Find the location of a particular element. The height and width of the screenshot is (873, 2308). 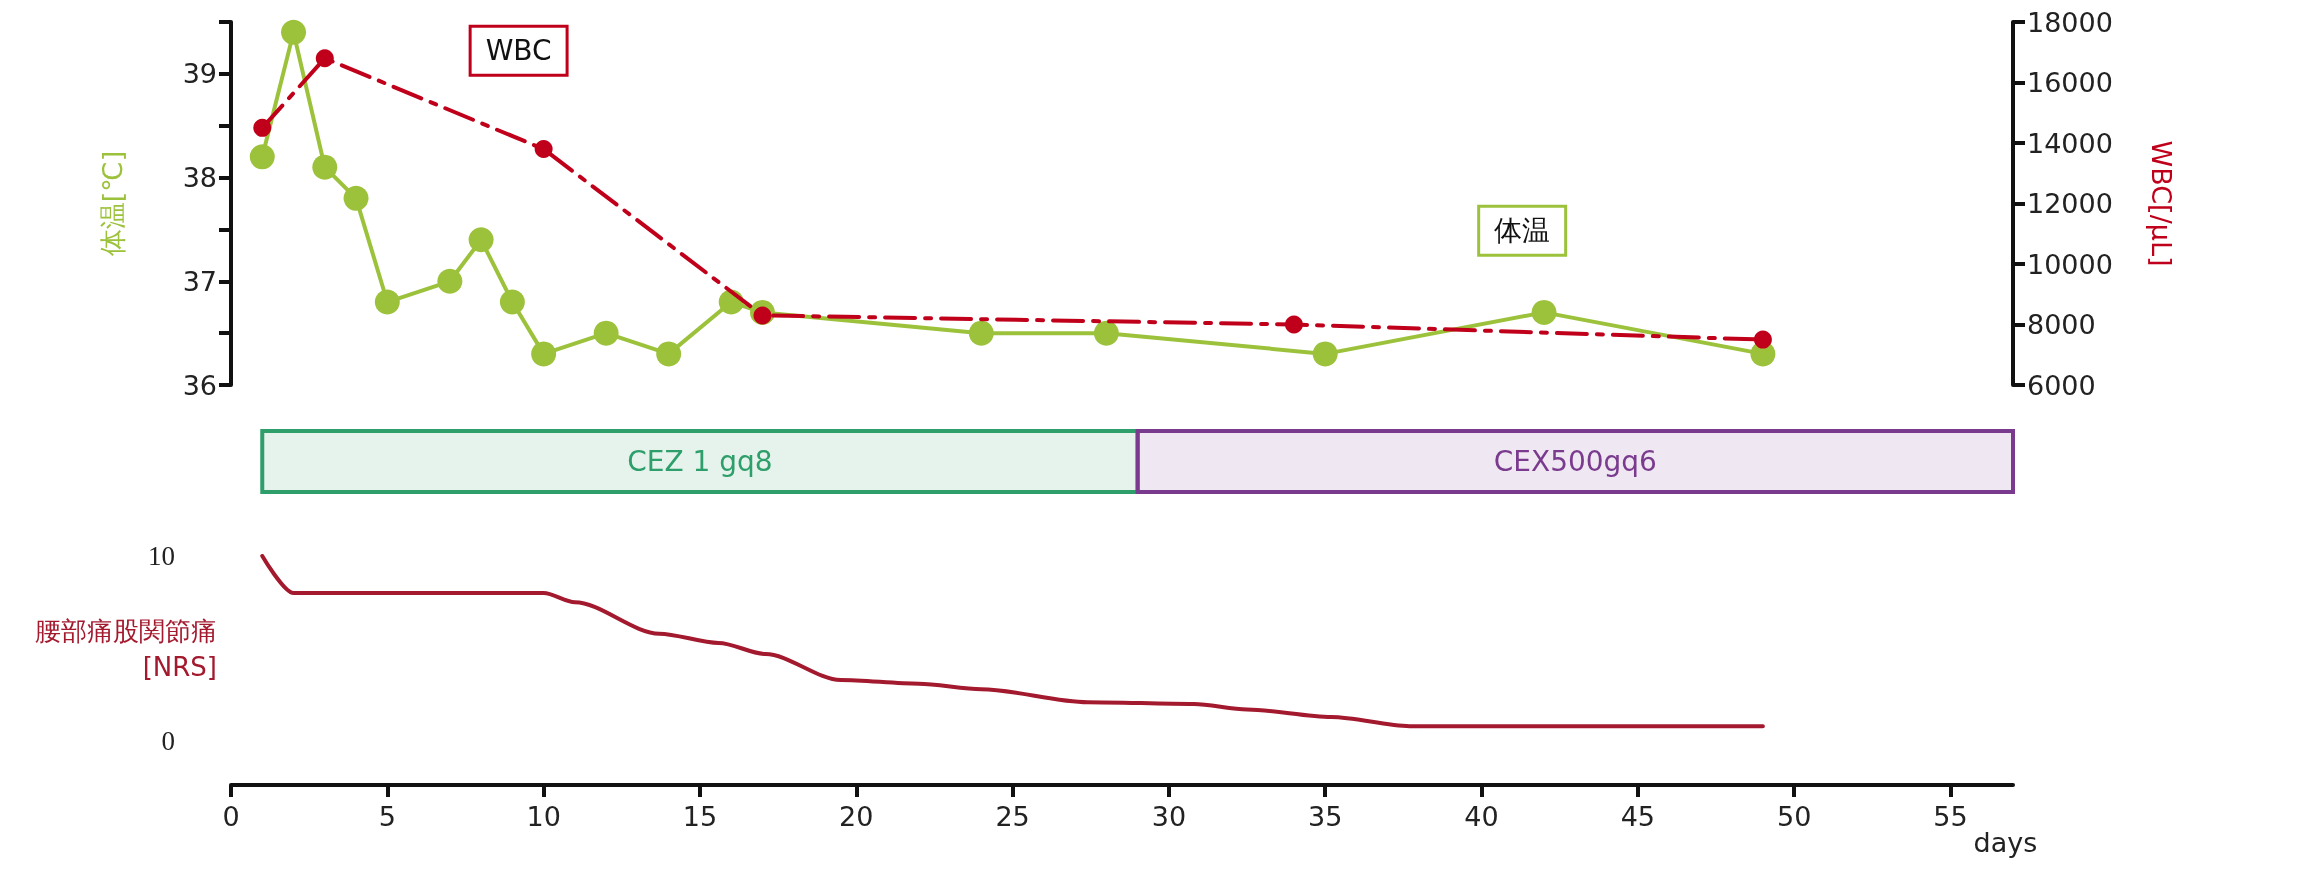

y2-axis-title: WBC[/μL] is located at coordinates (2161, 203).